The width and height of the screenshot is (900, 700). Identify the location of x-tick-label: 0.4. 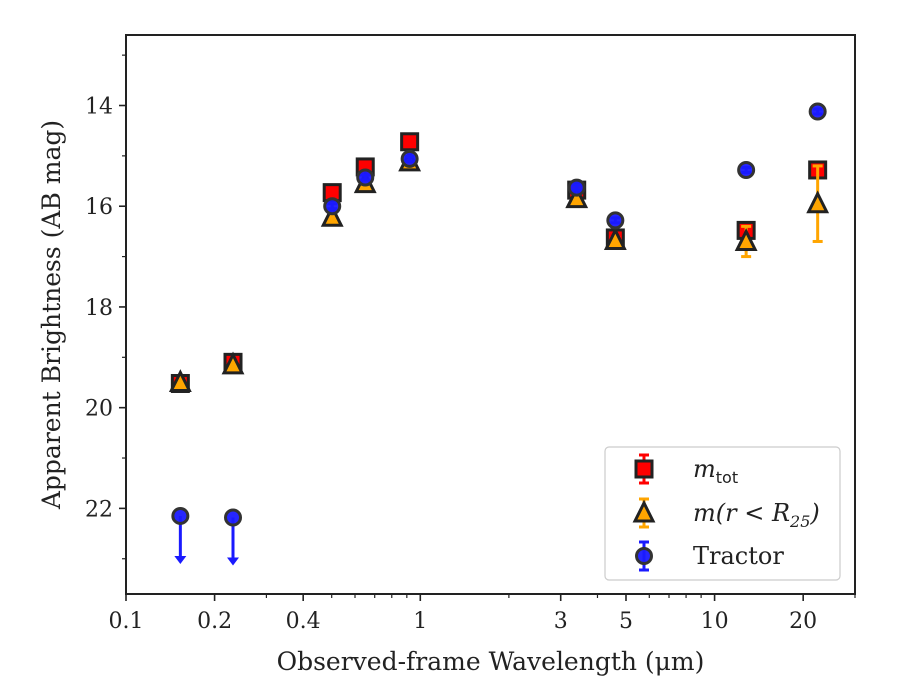
(303, 621).